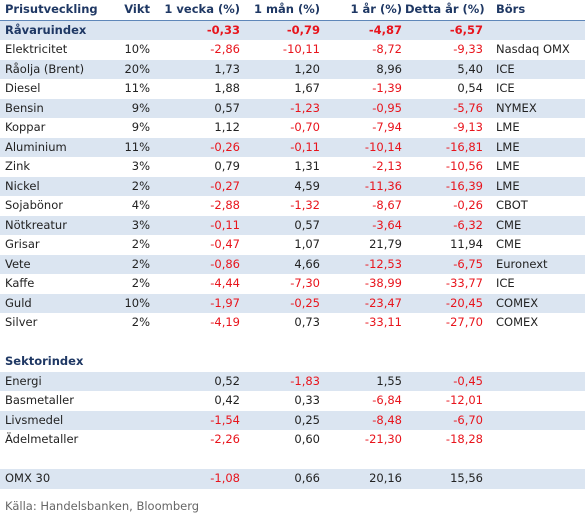 This screenshot has height=522, width=585. Describe the element at coordinates (383, 322) in the screenshot. I see `row-year: -33,11` at that location.